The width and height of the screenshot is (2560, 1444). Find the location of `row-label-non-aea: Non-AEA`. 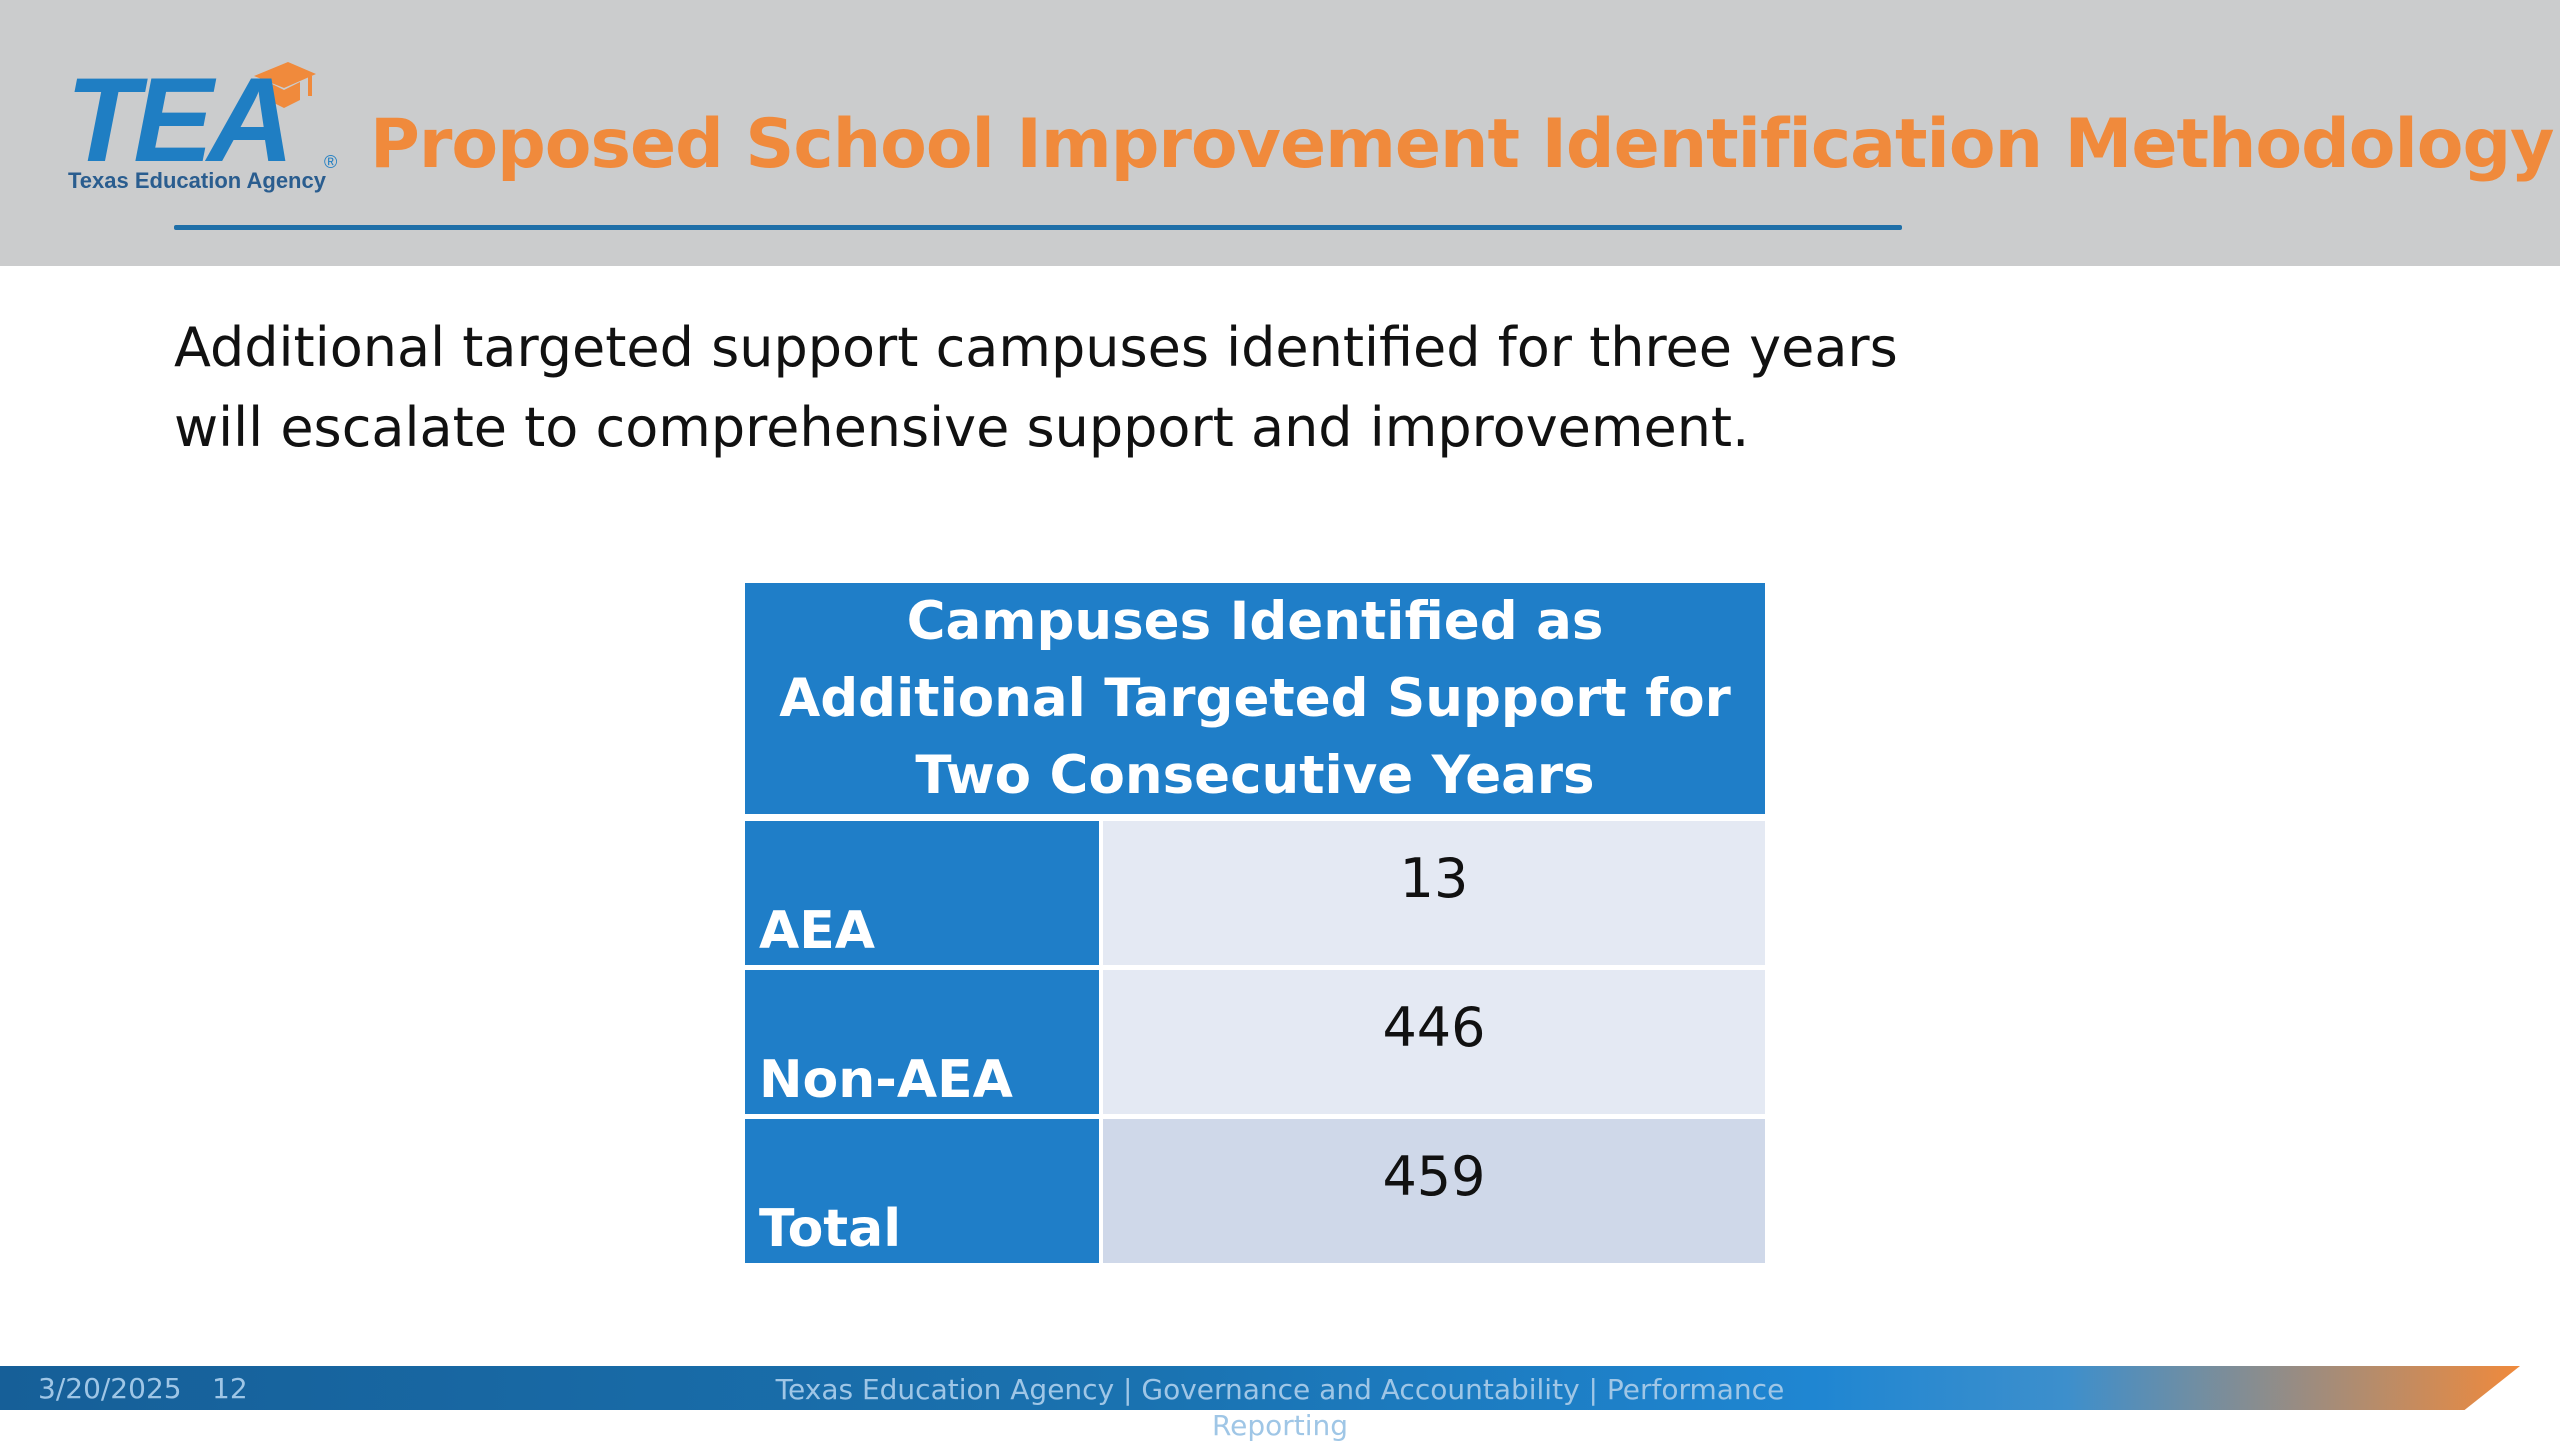

row-label-non-aea: Non-AEA is located at coordinates (924, 1044).